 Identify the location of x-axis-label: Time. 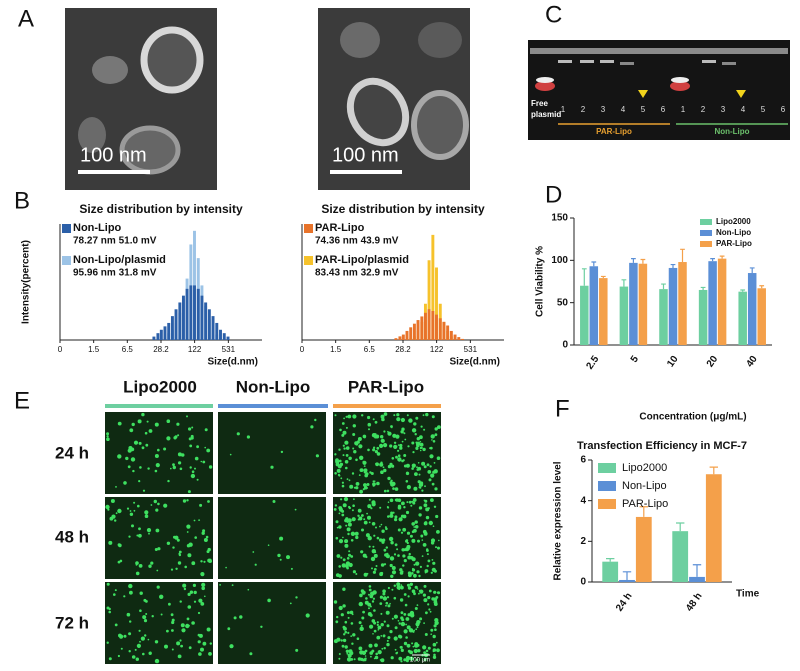
(748, 594).